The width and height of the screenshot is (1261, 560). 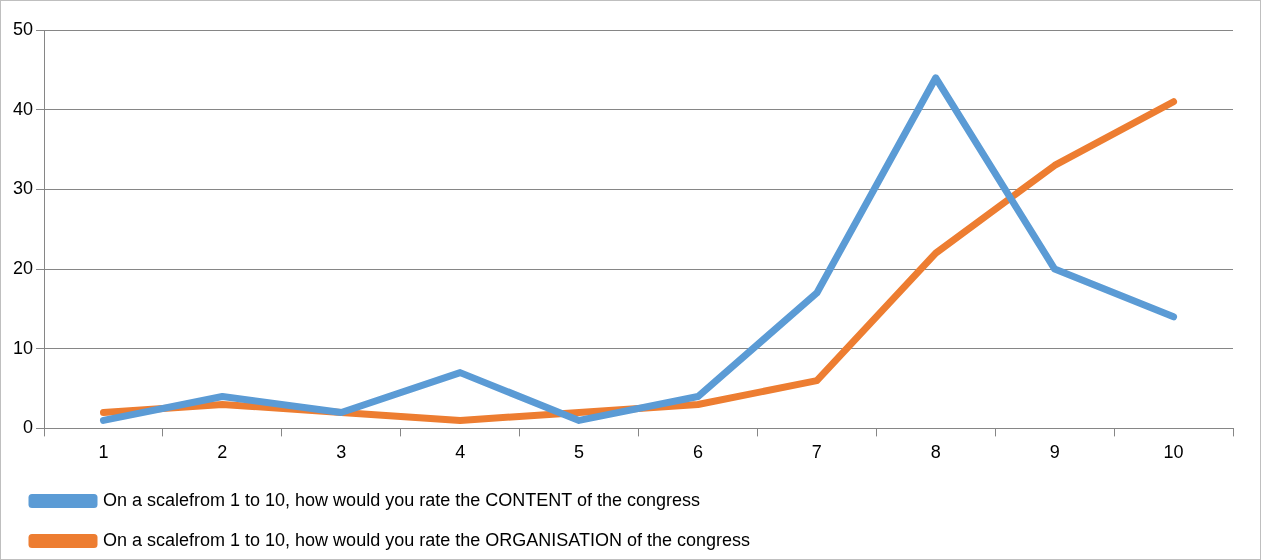 What do you see at coordinates (23, 188) in the screenshot?
I see `y-tick-label: 30` at bounding box center [23, 188].